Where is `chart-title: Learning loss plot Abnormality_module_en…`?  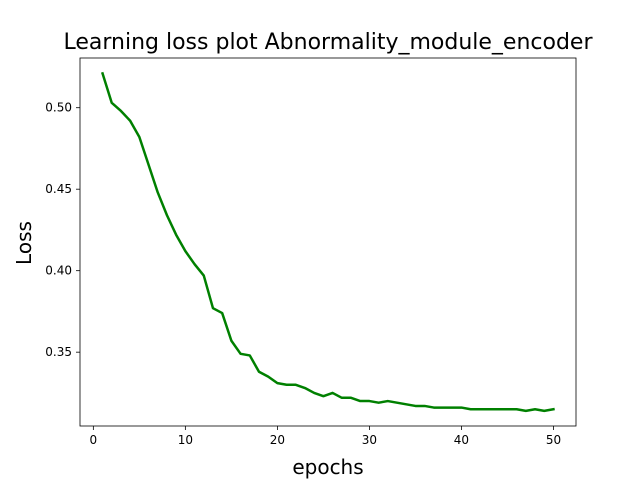
chart-title: Learning loss plot Abnormality_module_en… is located at coordinates (328, 42).